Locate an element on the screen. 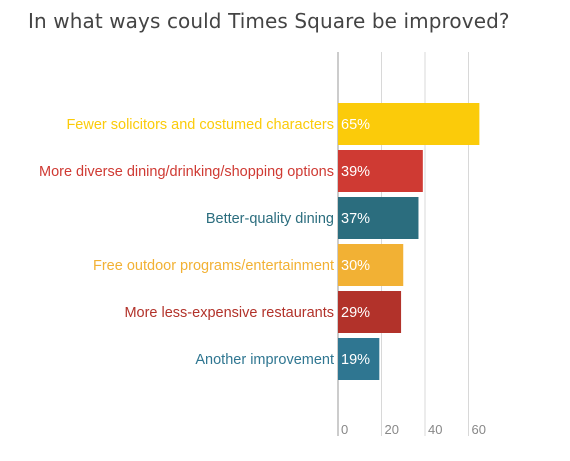 This screenshot has width=570, height=461. value-label-1: 65% is located at coordinates (355, 125).